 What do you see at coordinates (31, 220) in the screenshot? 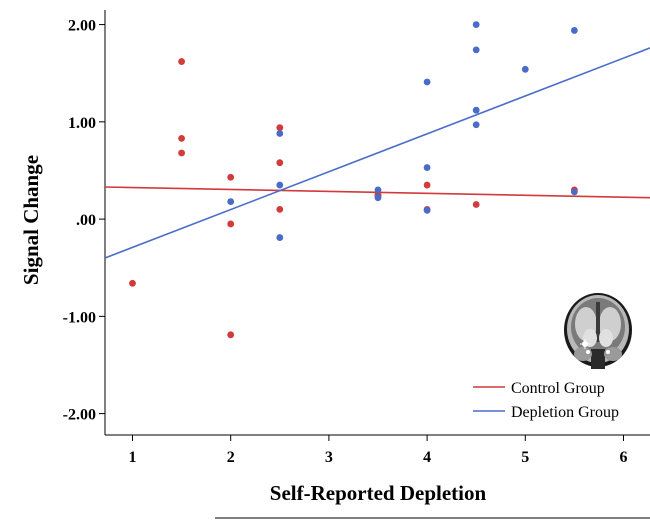
I see `y-axis-title: Signal Change` at bounding box center [31, 220].